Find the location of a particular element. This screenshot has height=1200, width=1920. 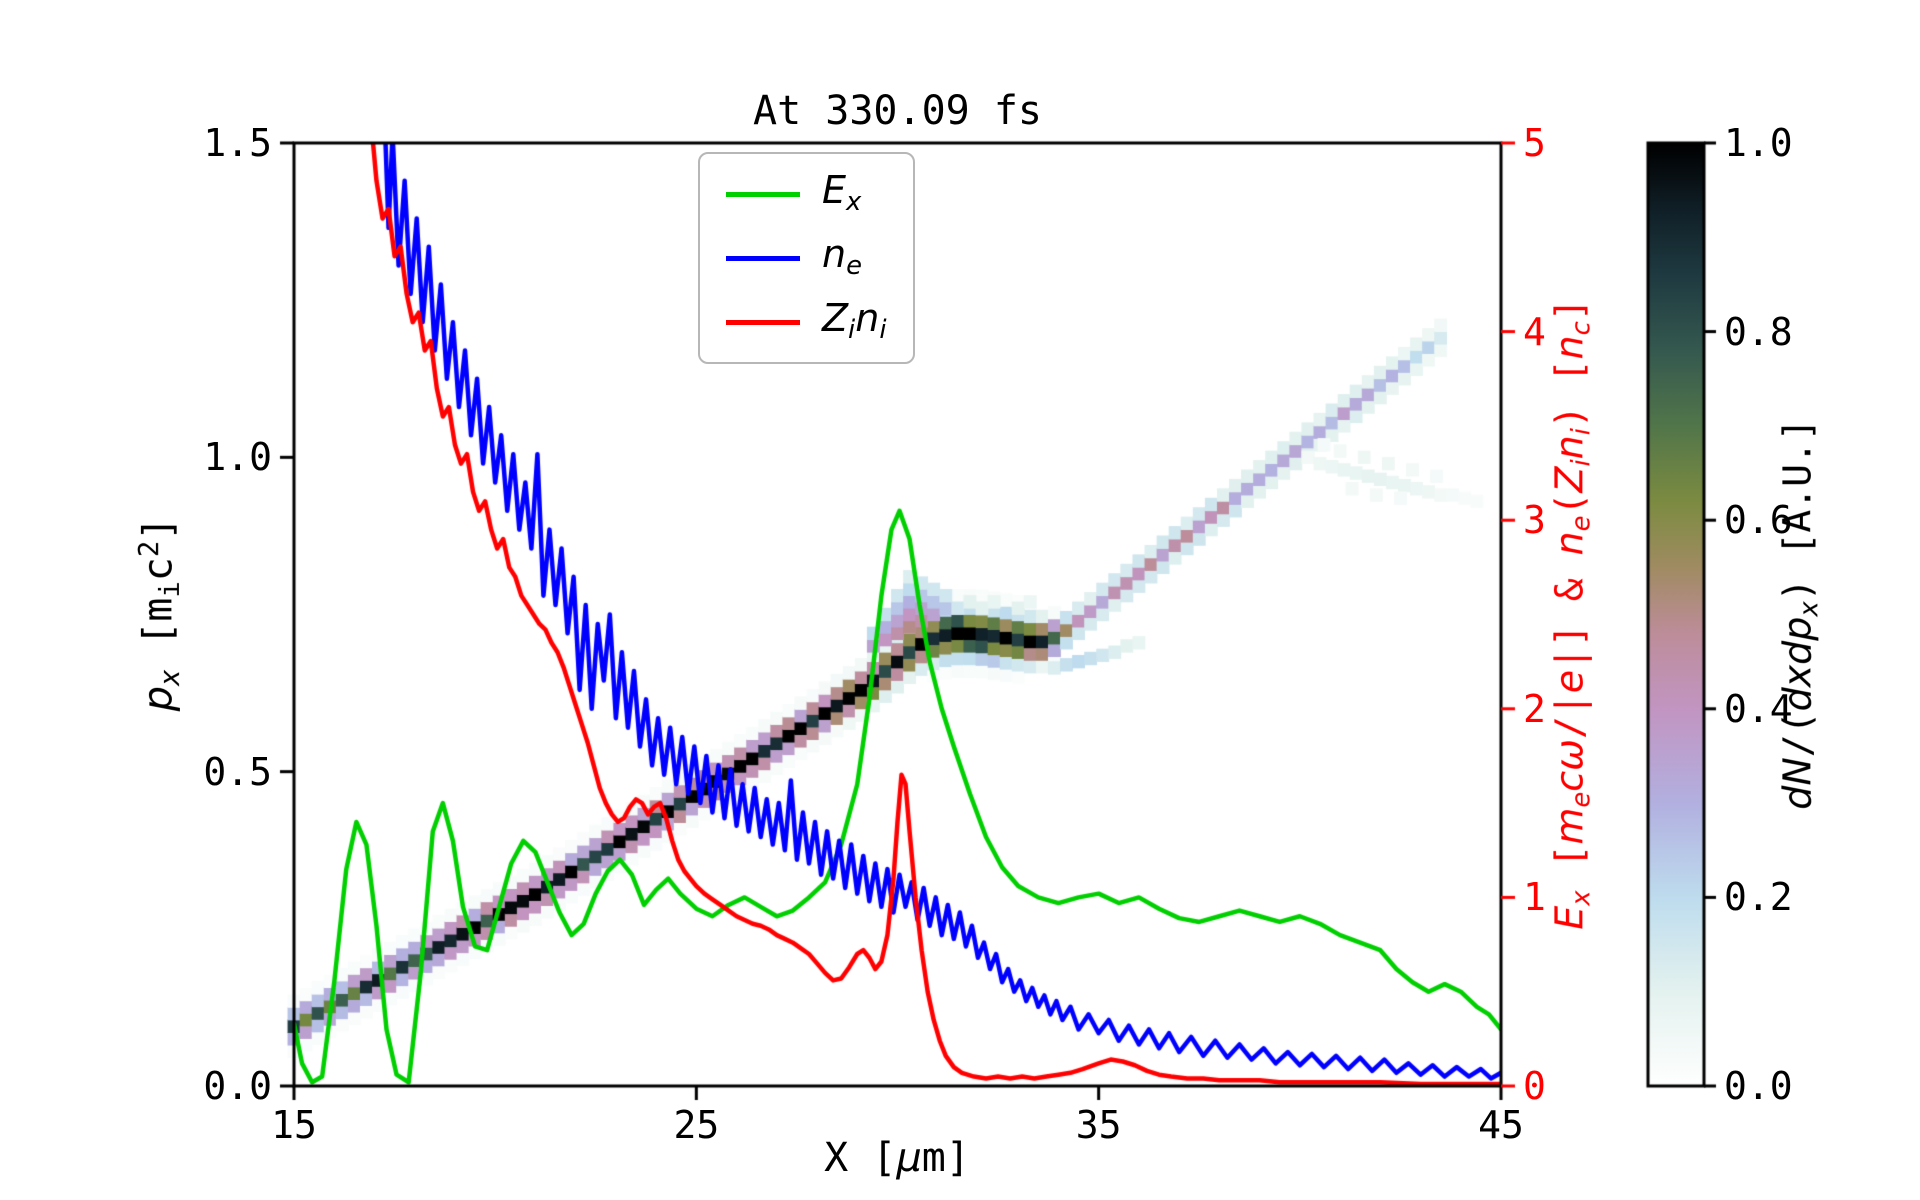

label-part: X [ is located at coordinates (860, 1158).